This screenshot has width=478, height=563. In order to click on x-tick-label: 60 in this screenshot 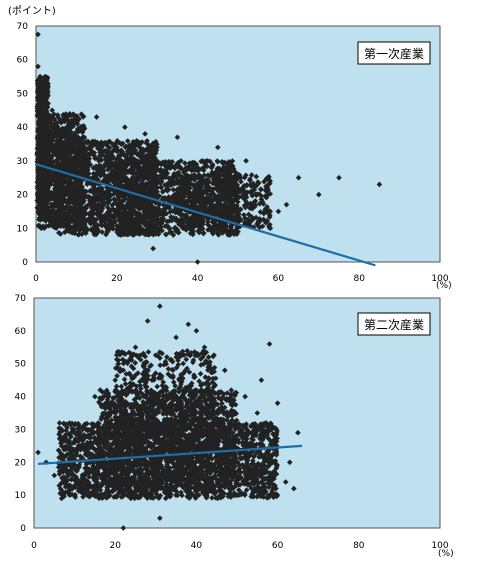, I will do `click(278, 546)`.